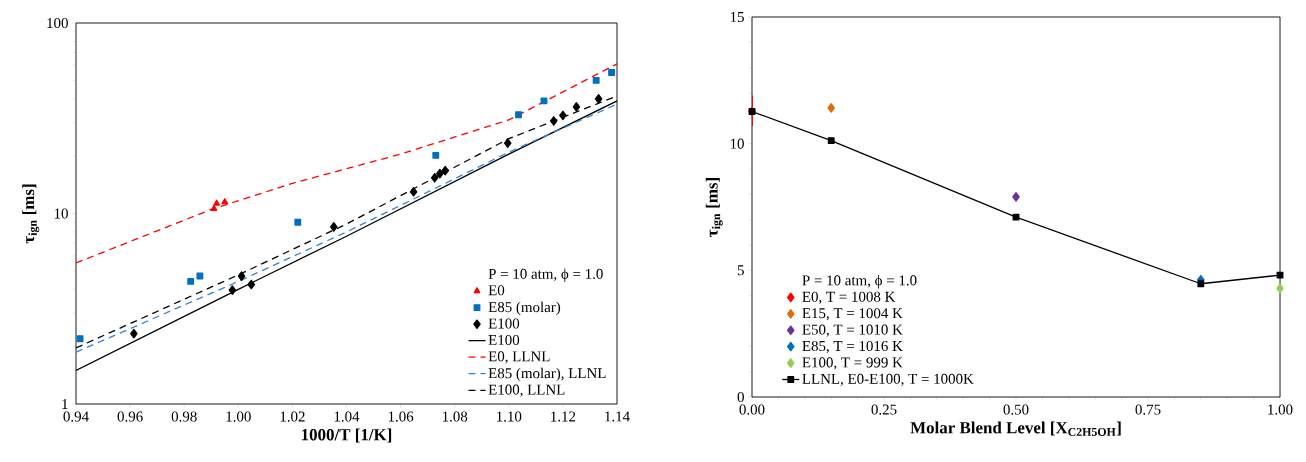  What do you see at coordinates (57, 23) in the screenshot?
I see `y-tick-label: 100` at bounding box center [57, 23].